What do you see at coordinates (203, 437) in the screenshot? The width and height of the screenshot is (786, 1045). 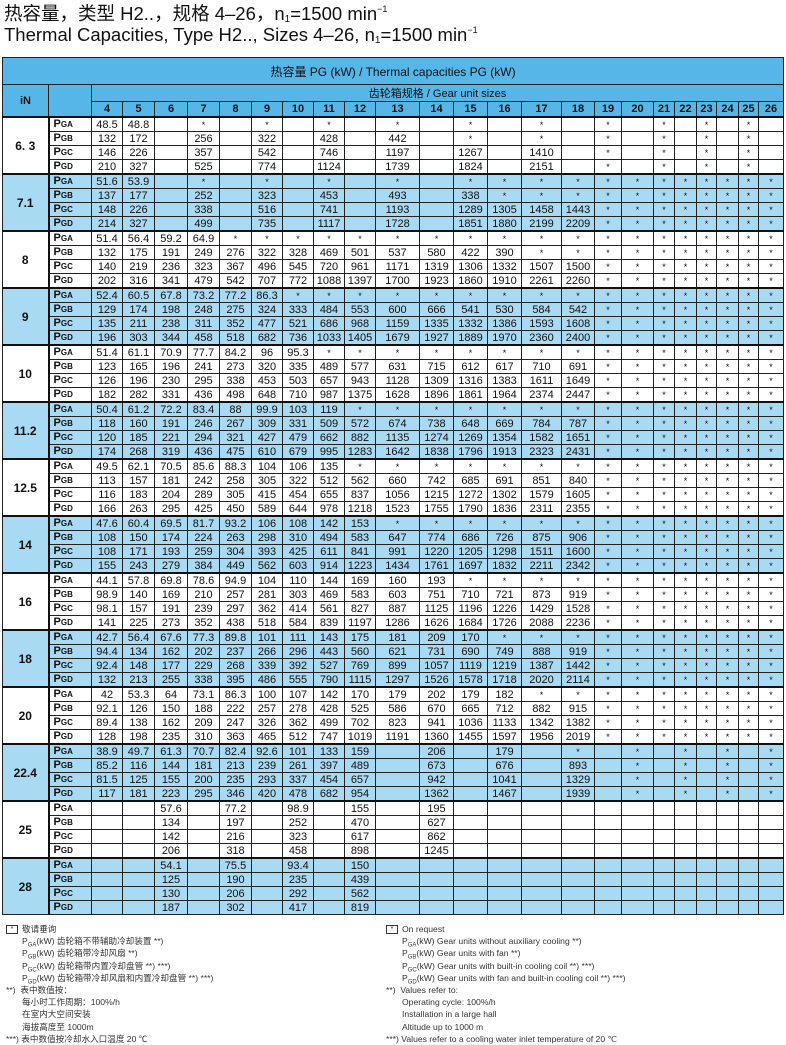 I see `value-cell: 294` at bounding box center [203, 437].